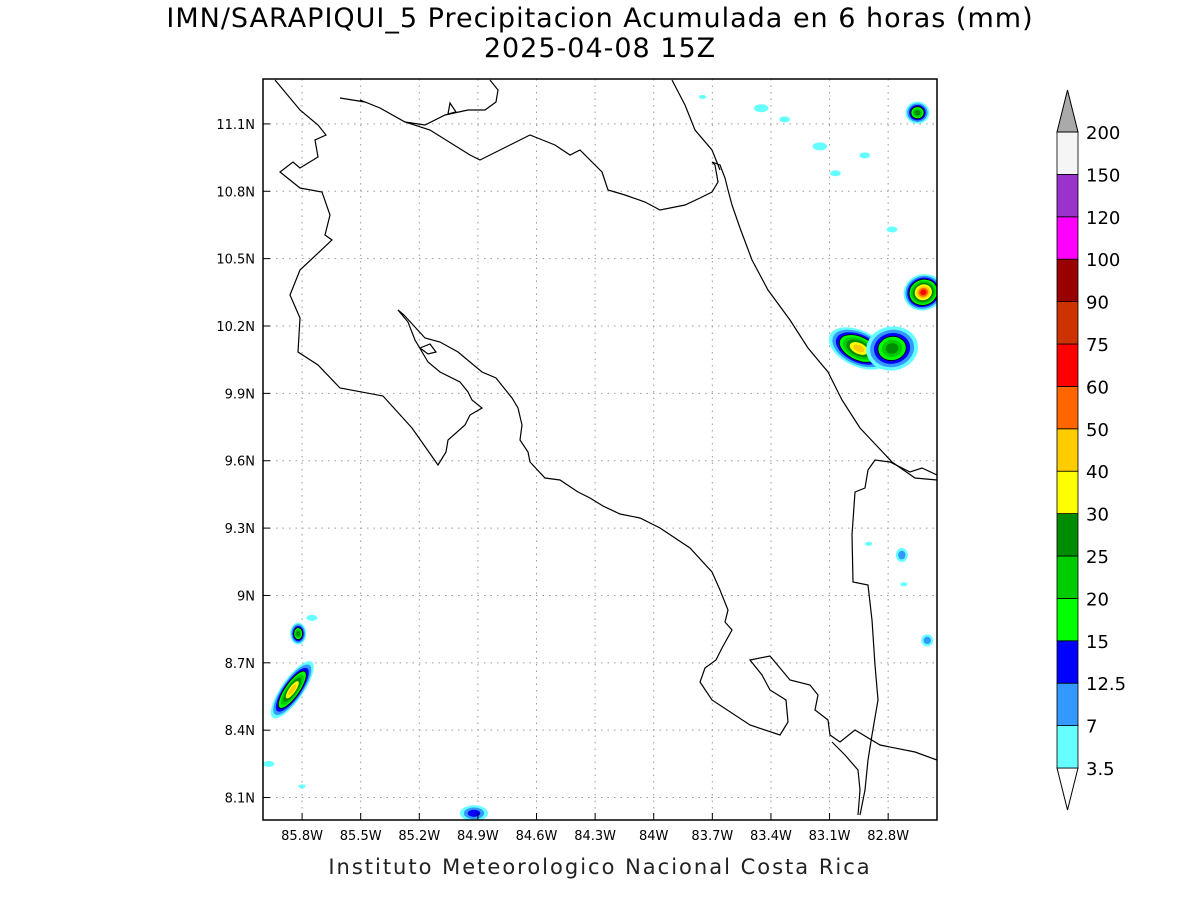  Describe the element at coordinates (1091, 450) in the screenshot. I see `colorbar-legend: 3.5 7 12.5 15 20 25 30 40 50 60 75 90 100 120 150 200` at that location.